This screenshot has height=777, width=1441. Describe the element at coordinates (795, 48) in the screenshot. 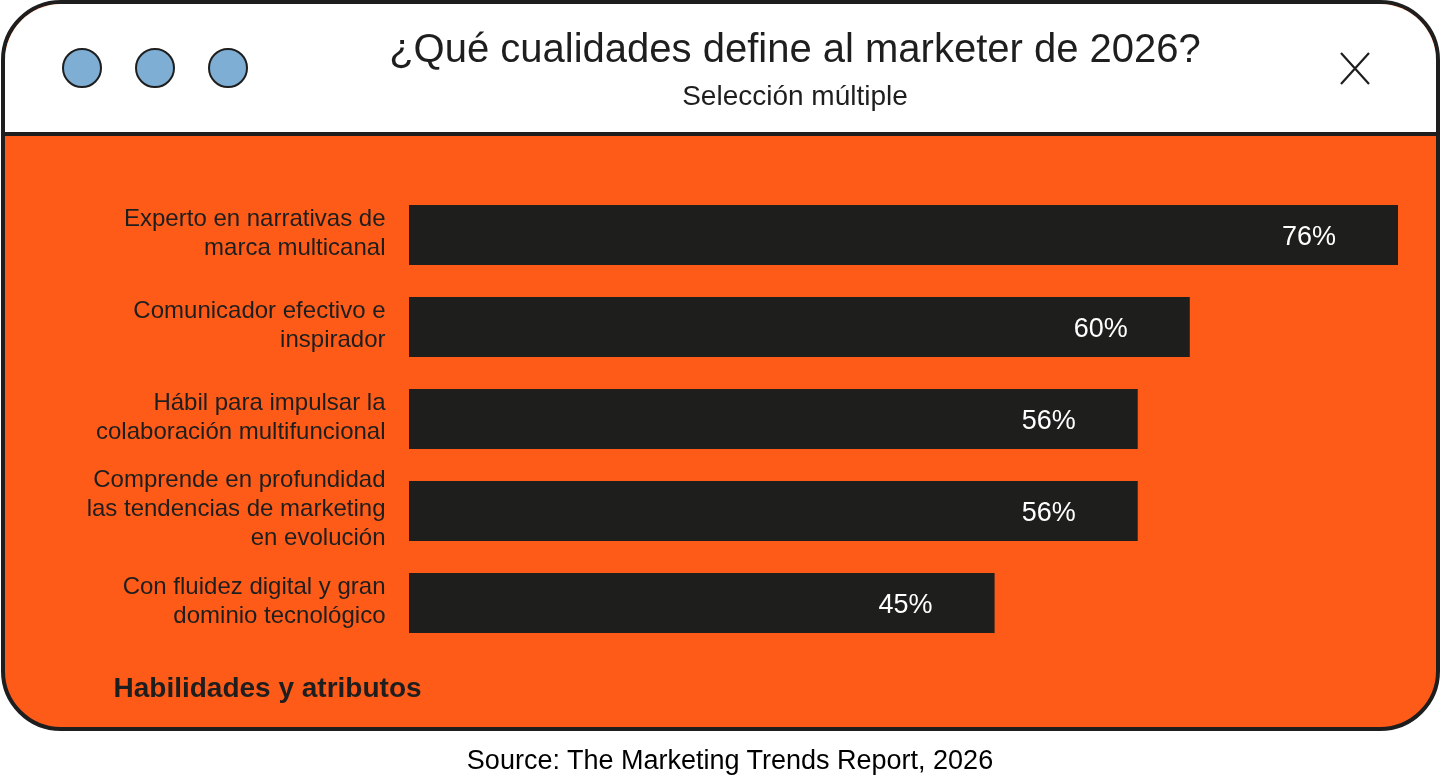

I see `chart-title: ¿Qué cualidades define al marketer de 2026?` at that location.